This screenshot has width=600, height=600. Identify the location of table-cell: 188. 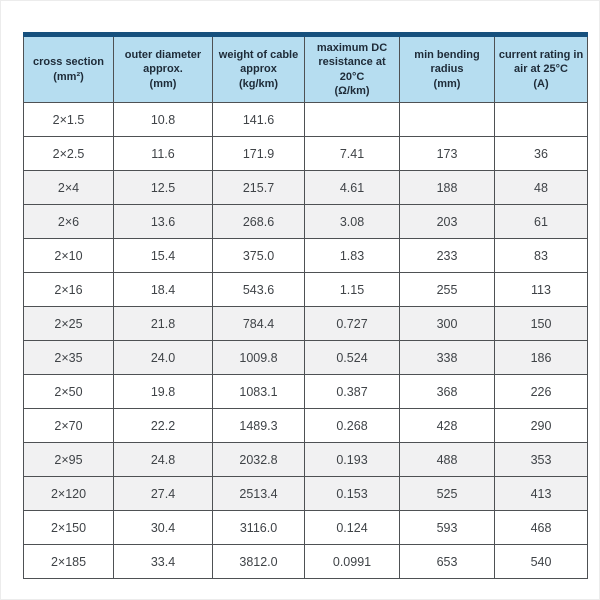
(447, 188).